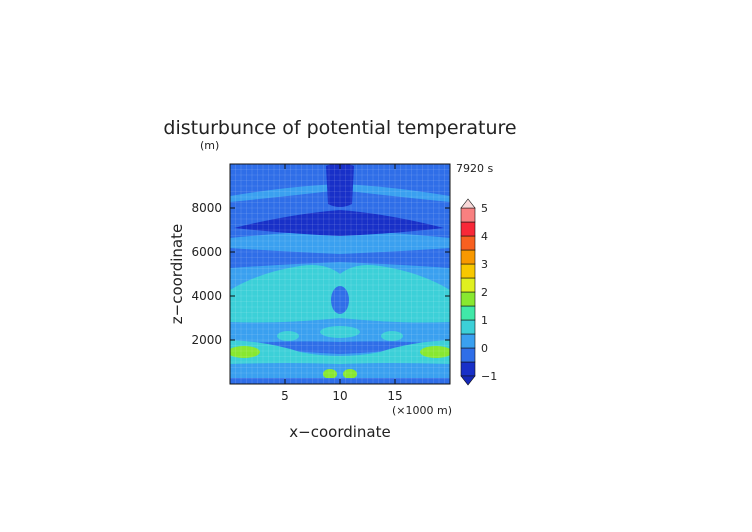 The width and height of the screenshot is (752, 532). What do you see at coordinates (245, 352) in the screenshot?
I see `contour-peak-left` at bounding box center [245, 352].